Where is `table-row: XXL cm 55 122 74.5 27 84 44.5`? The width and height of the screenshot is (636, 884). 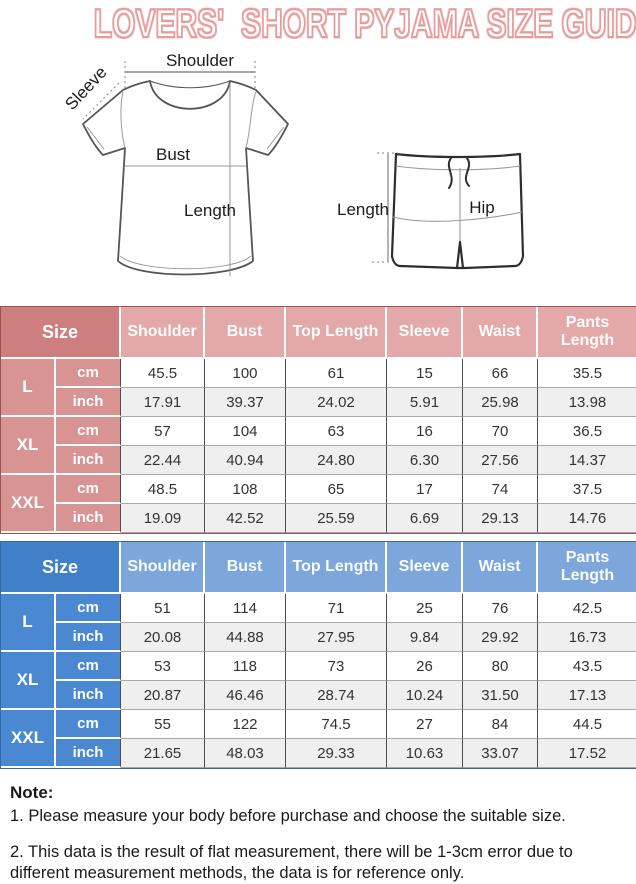 table-row: XXL cm 55 122 74.5 27 84 44.5 is located at coordinates (318, 739).